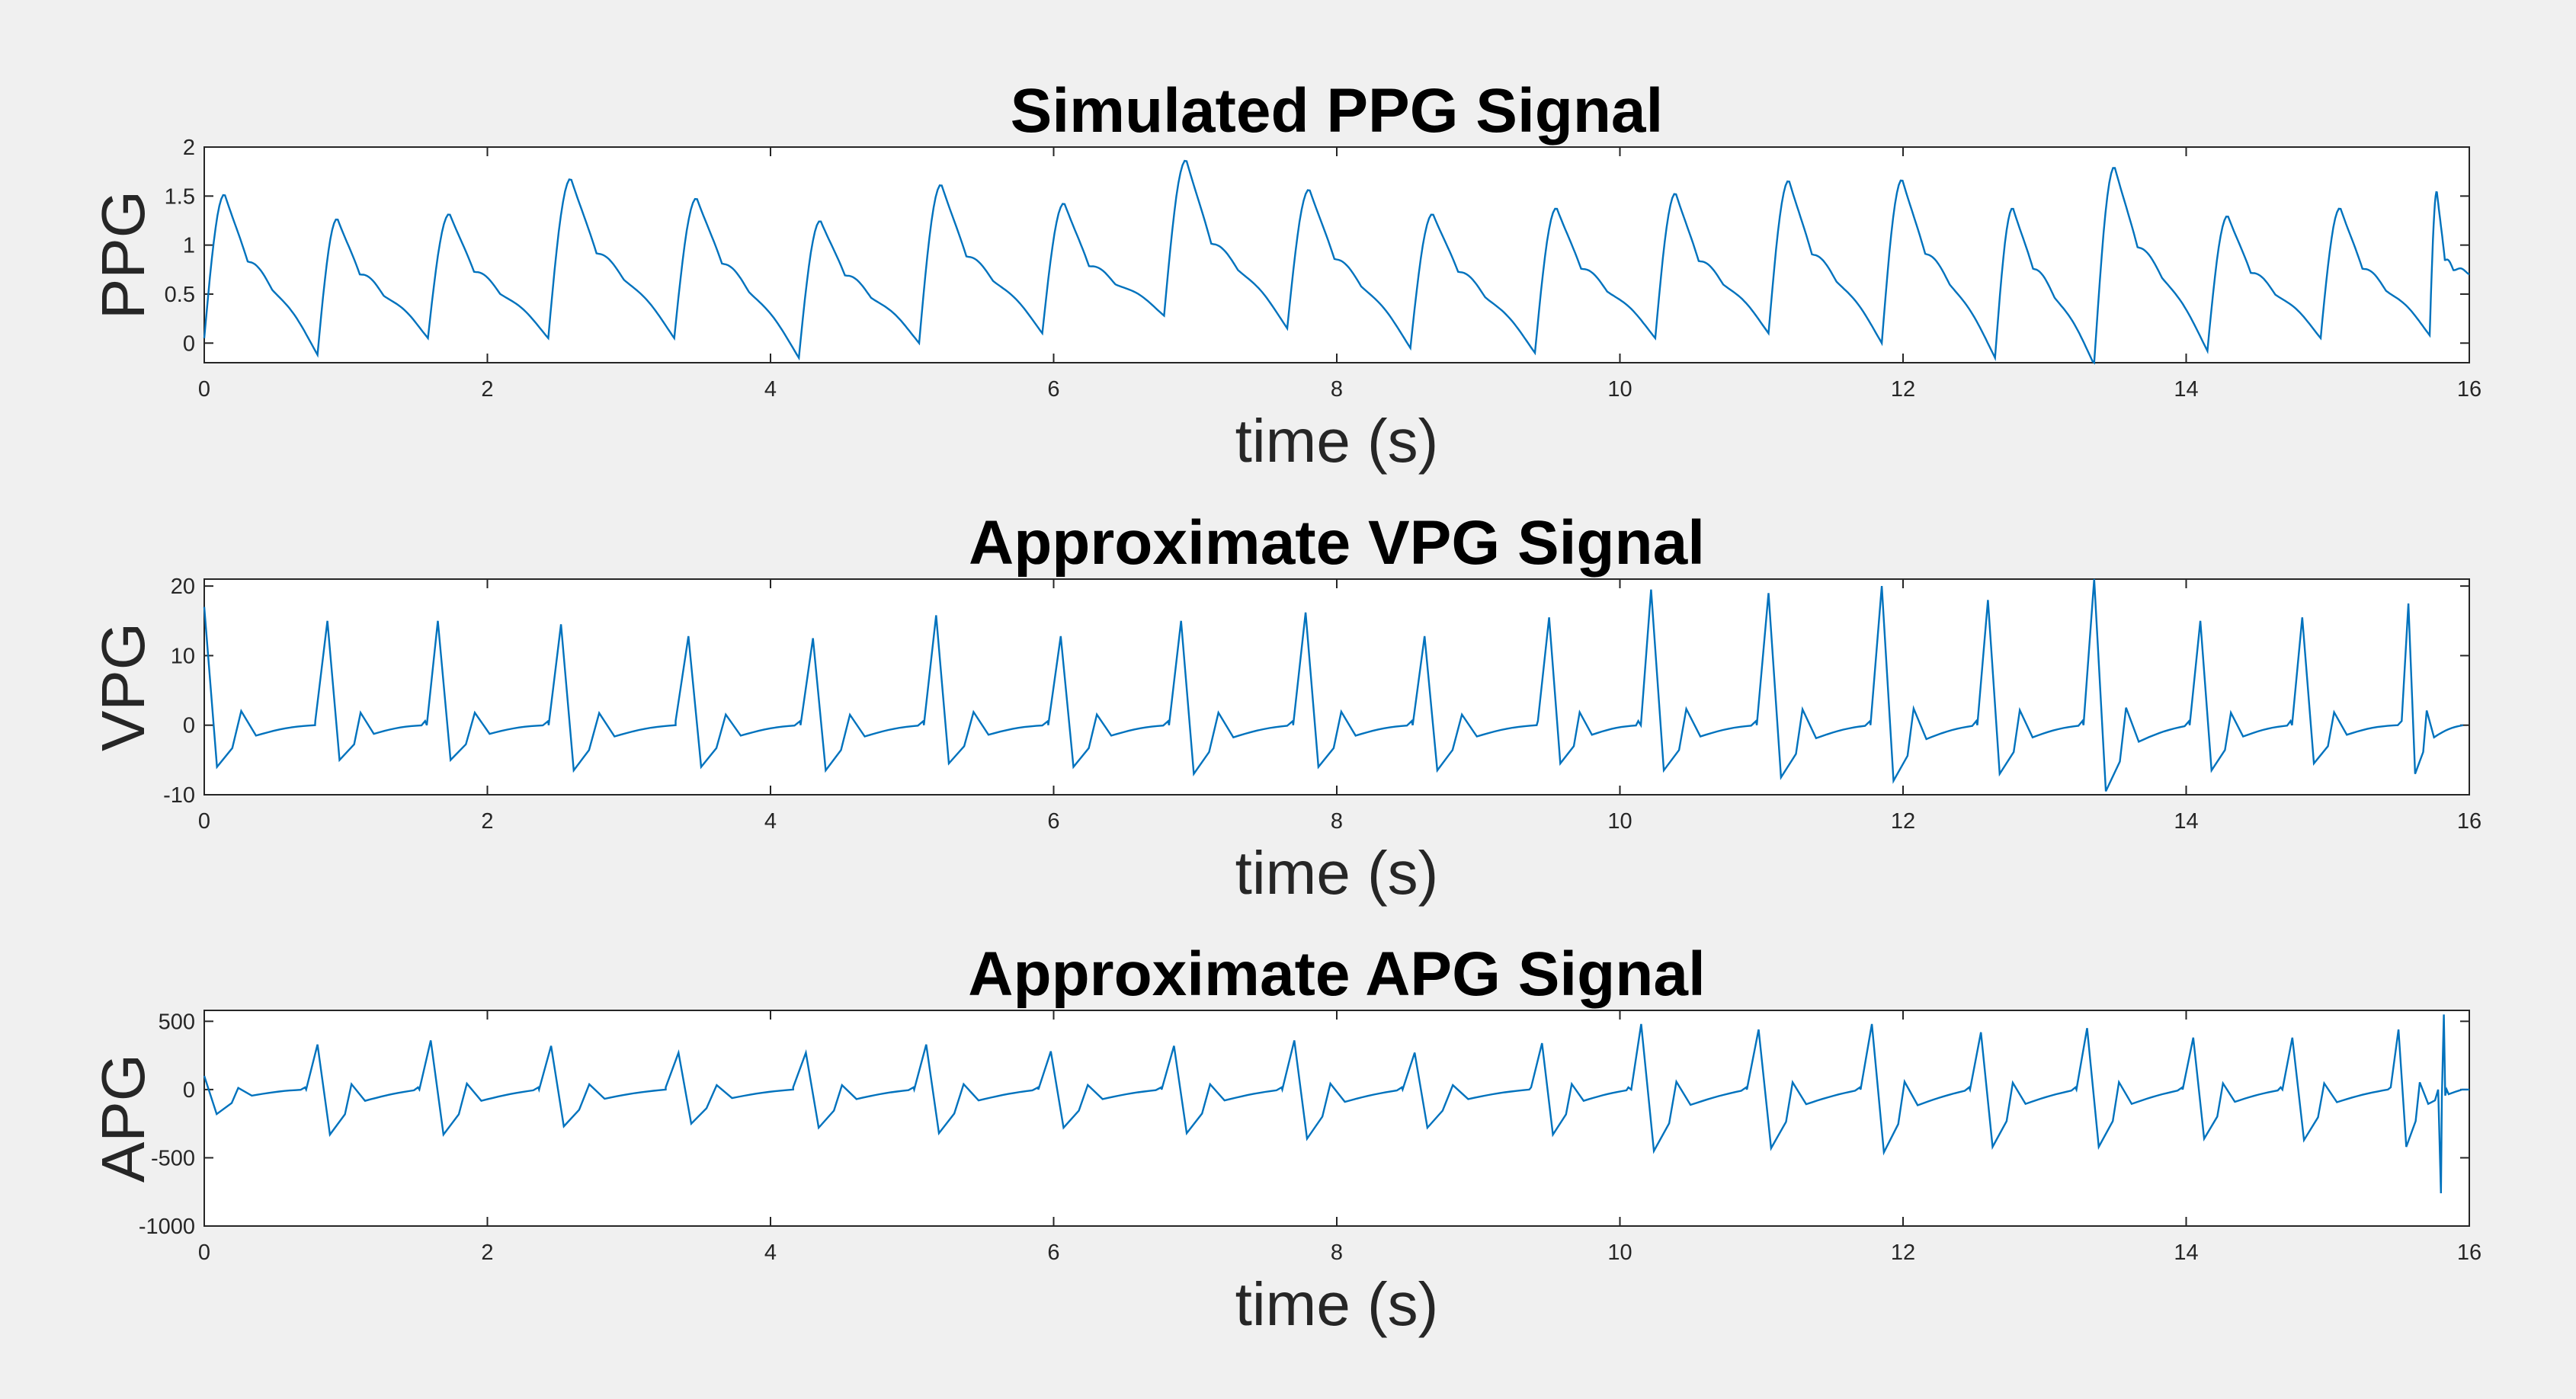 Image resolution: width=2576 pixels, height=1399 pixels. I want to click on y-axis-label: PPG, so click(123, 254).